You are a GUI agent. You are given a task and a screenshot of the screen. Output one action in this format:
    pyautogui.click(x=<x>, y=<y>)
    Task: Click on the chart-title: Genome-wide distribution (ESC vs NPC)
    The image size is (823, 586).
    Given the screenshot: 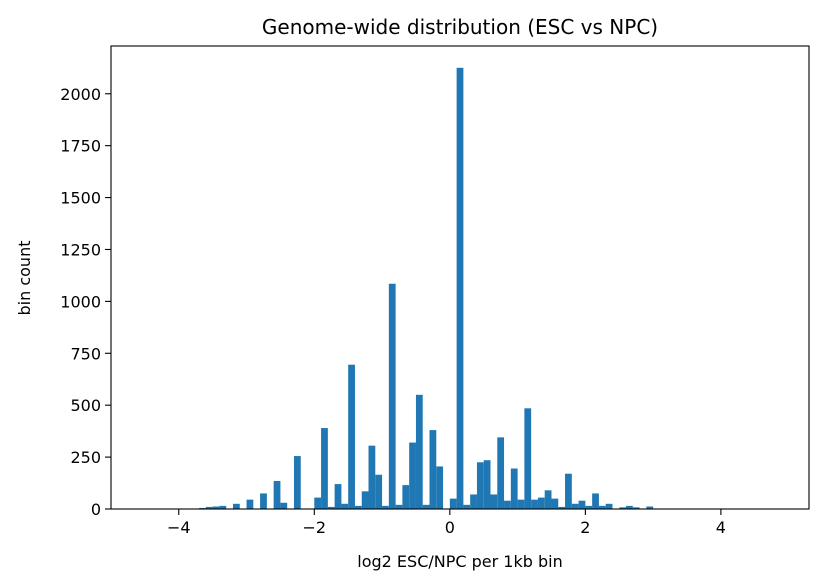 What is the action you would take?
    pyautogui.click(x=460, y=27)
    